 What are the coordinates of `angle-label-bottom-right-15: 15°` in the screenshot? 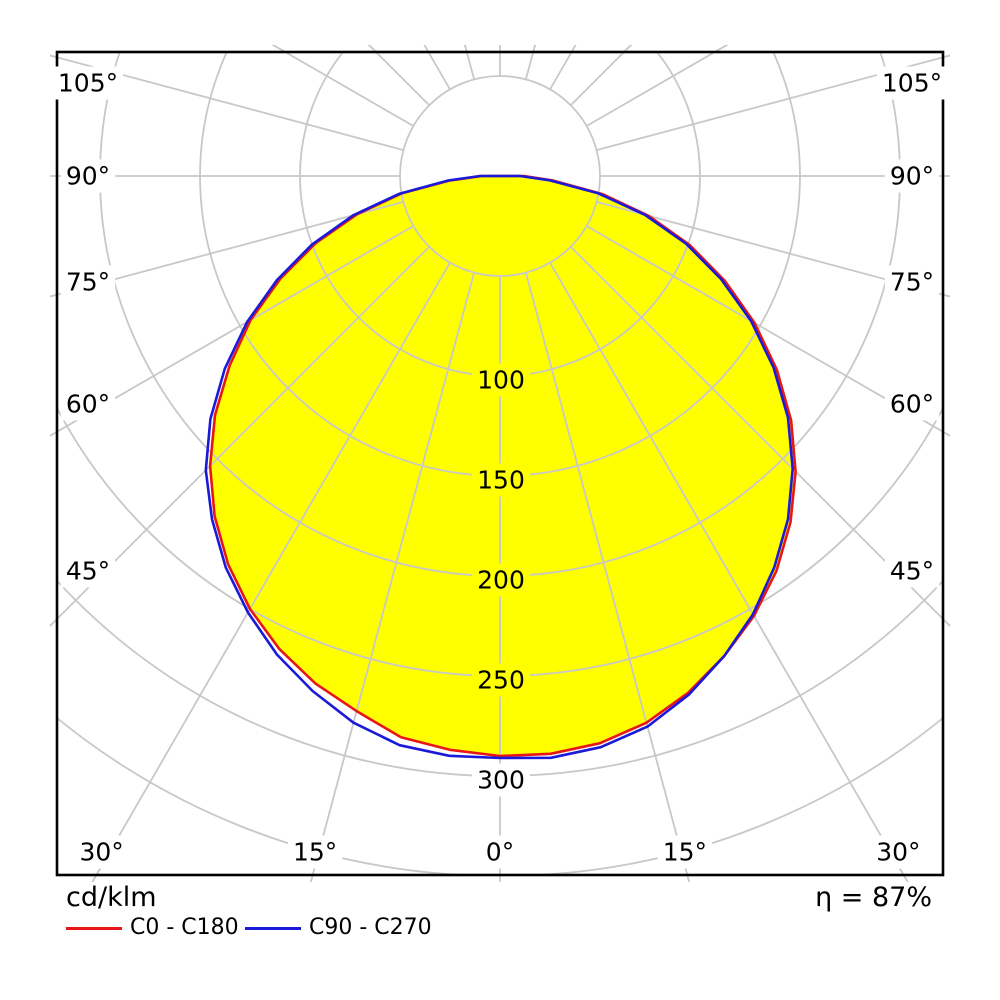 It's located at (685, 852).